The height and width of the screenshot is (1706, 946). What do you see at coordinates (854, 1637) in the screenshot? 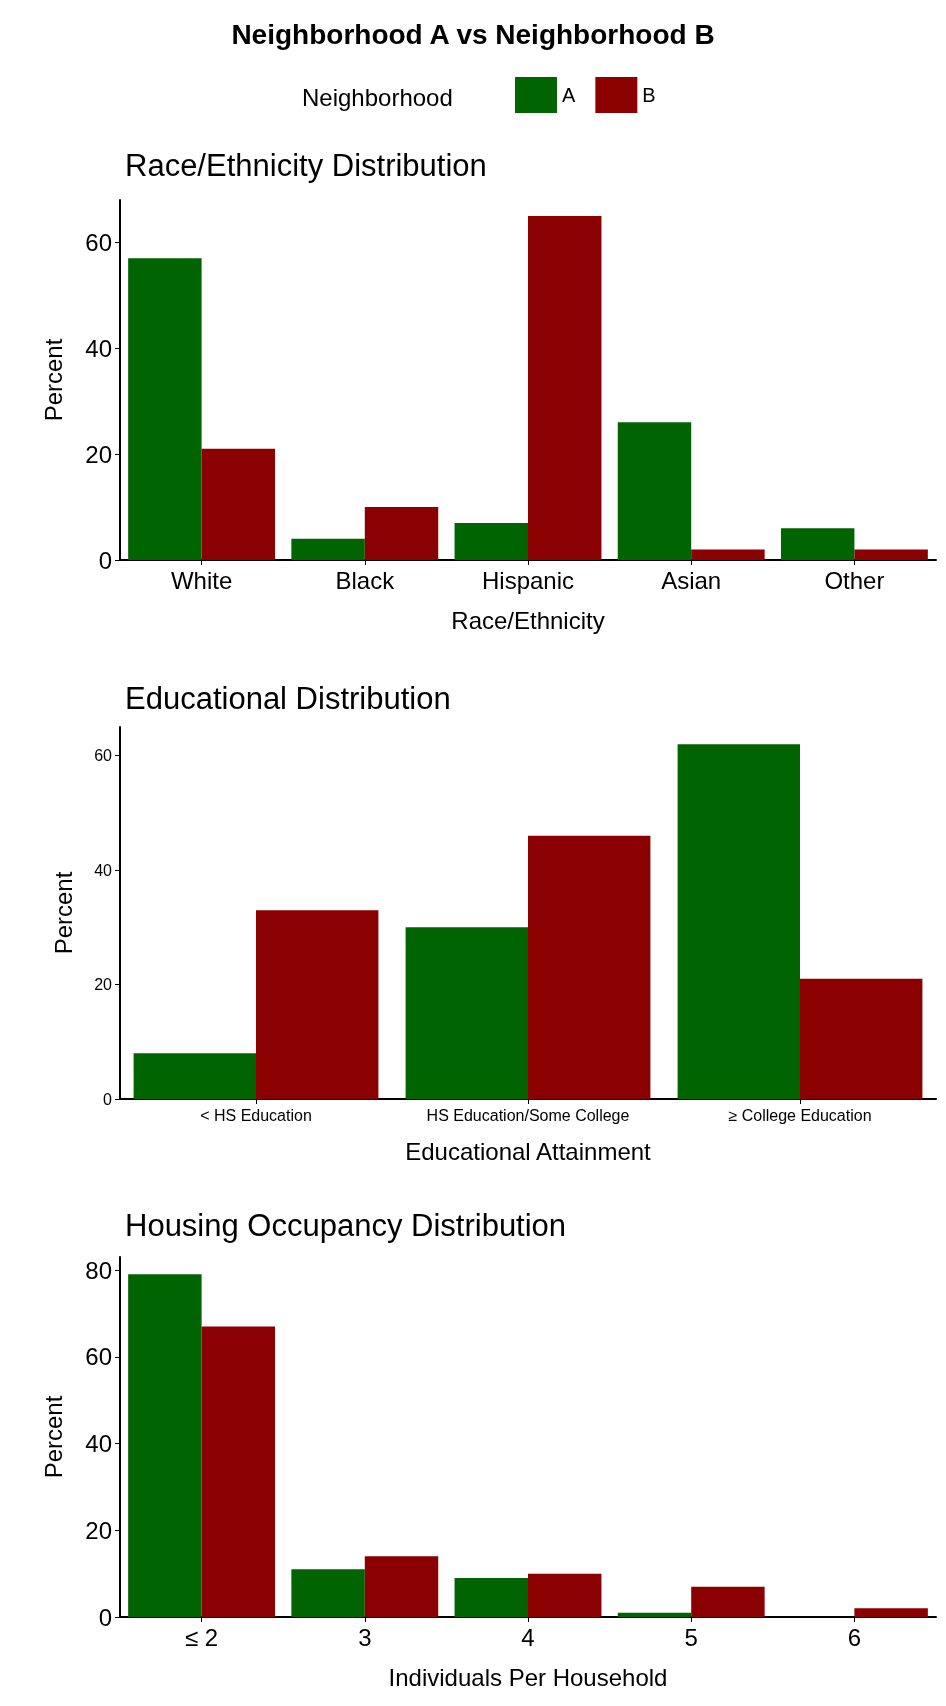
I see `x-tick-label: 6` at bounding box center [854, 1637].